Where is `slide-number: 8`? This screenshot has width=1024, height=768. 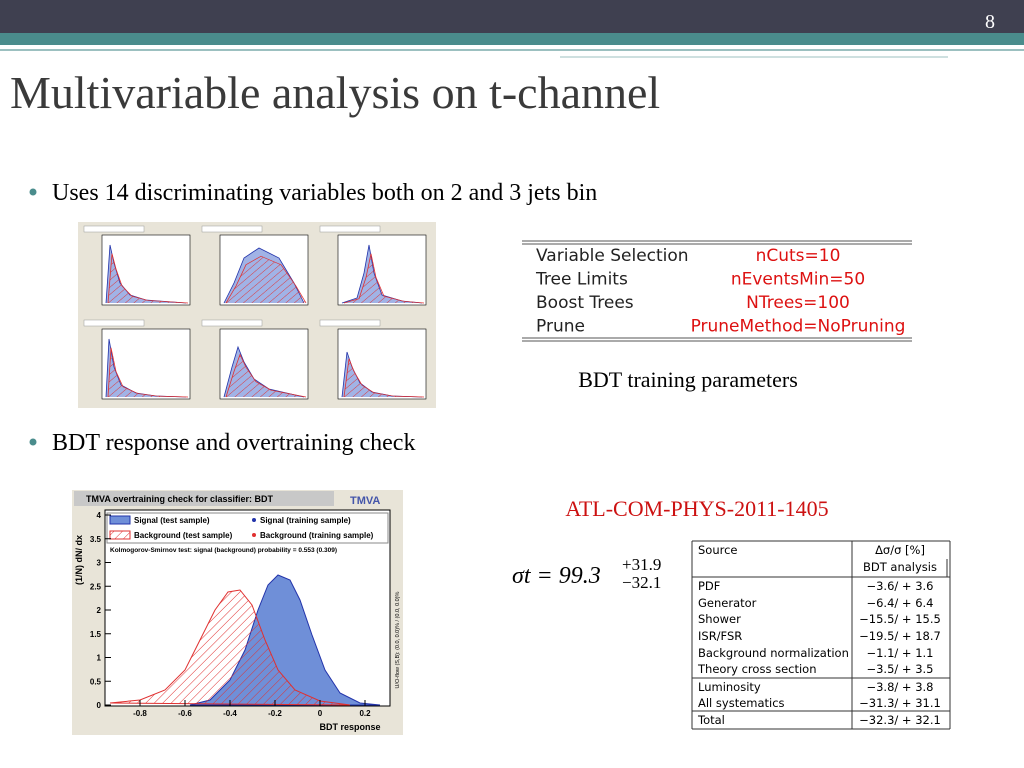
slide-number: 8 is located at coordinates (990, 22).